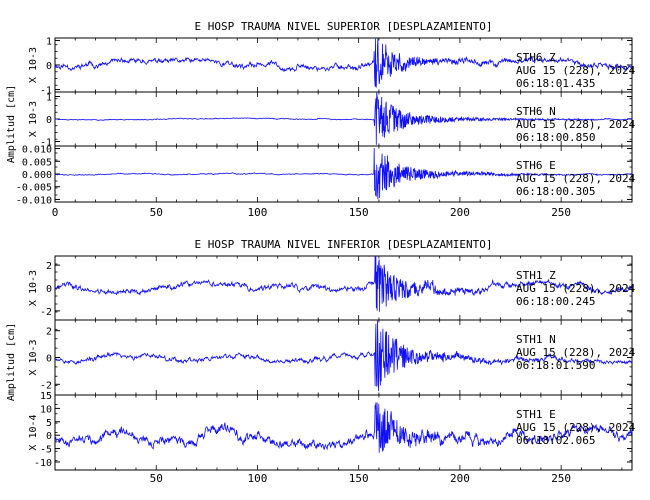 This screenshot has width=650, height=500. Describe the element at coordinates (37, 175) in the screenshot. I see `y-tick-label: 0.000` at that location.